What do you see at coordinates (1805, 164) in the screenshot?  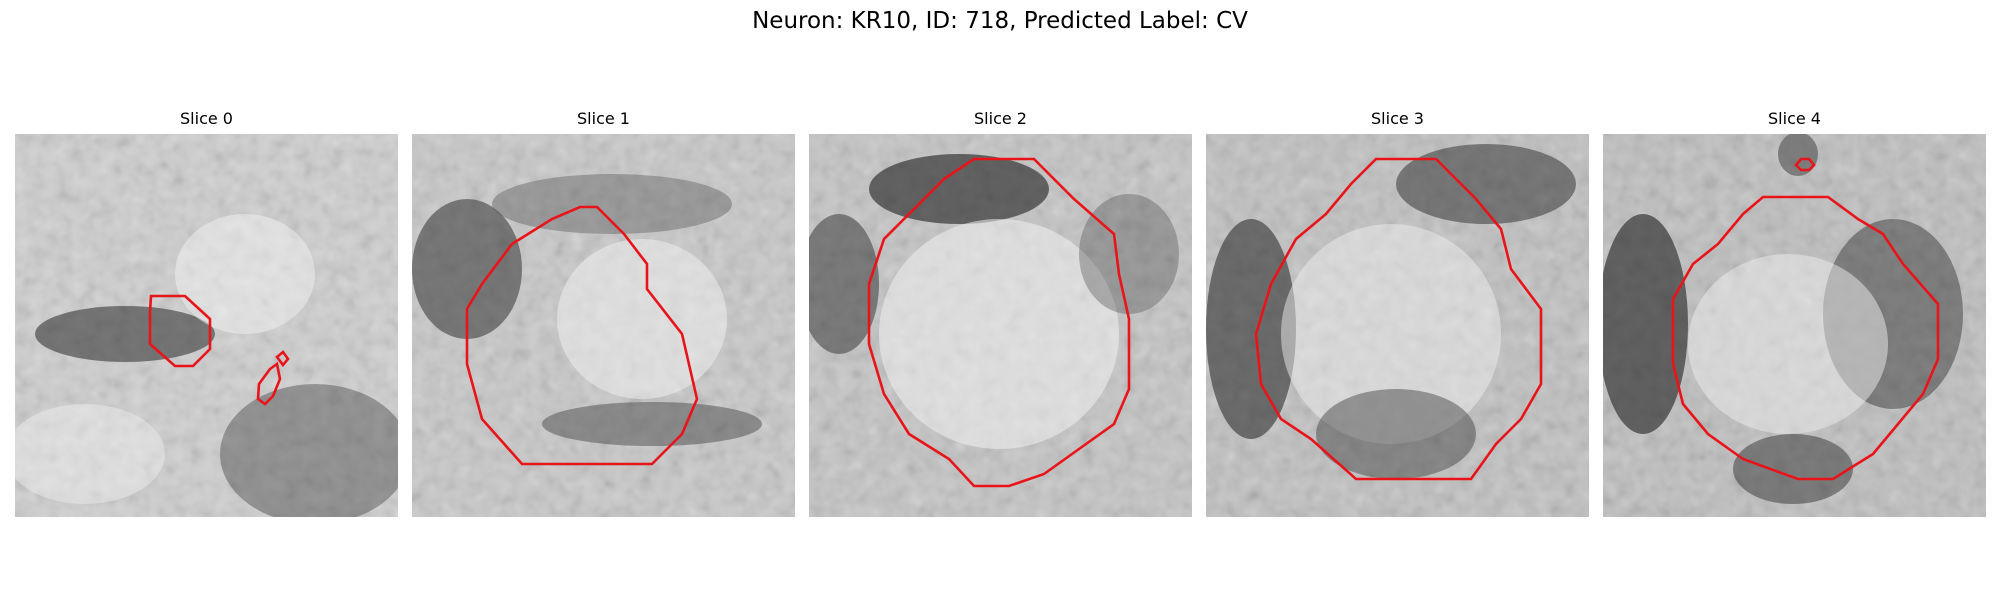 I see `contour-4b` at bounding box center [1805, 164].